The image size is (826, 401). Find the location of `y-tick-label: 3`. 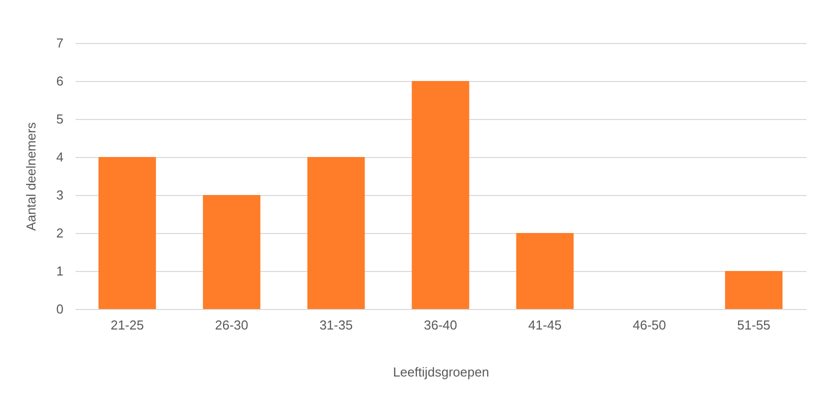

y-tick-label: 3 is located at coordinates (60, 195).